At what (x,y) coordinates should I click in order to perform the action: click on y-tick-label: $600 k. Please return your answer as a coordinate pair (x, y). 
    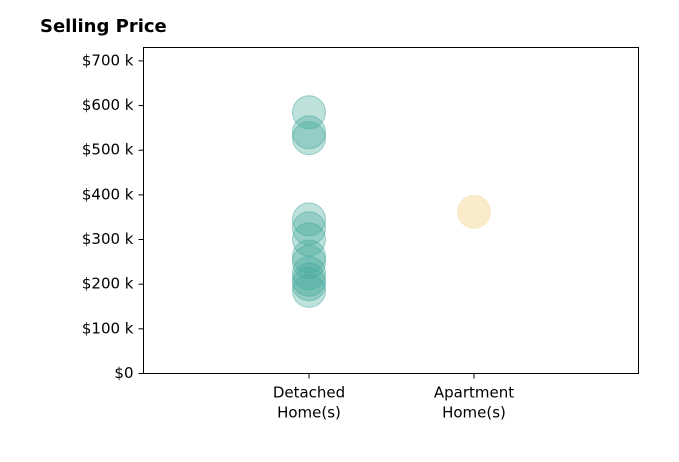
    Looking at the image, I should click on (108, 105).